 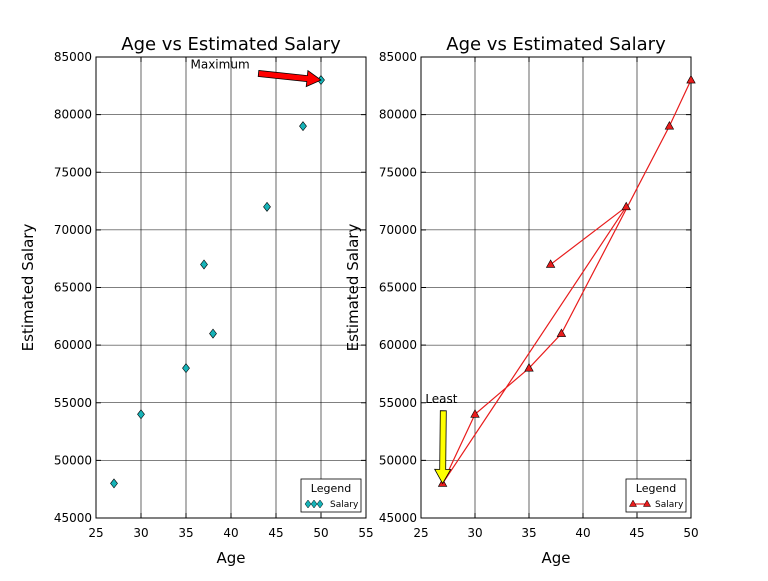 I want to click on annotation-text: Least, so click(x=441, y=399).